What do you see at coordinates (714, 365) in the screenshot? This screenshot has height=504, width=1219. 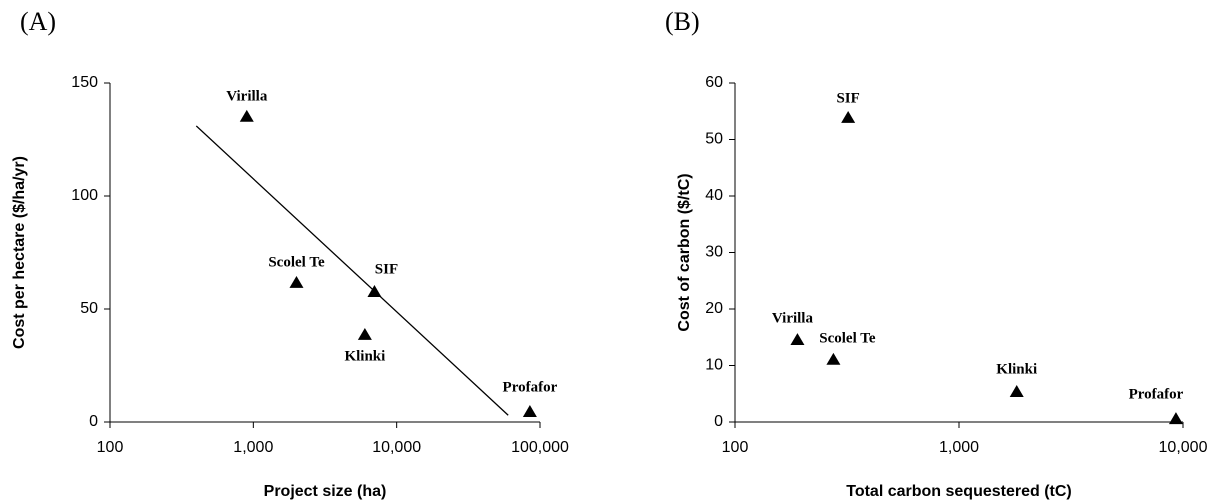 I see `y-tick-label: 10` at bounding box center [714, 365].